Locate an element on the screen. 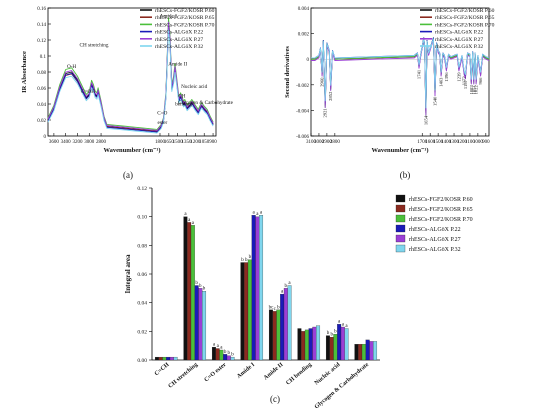 Image resolution: width=550 pixels, height=411 pixels. x-tick-label: 1700 is located at coordinates (422, 142).